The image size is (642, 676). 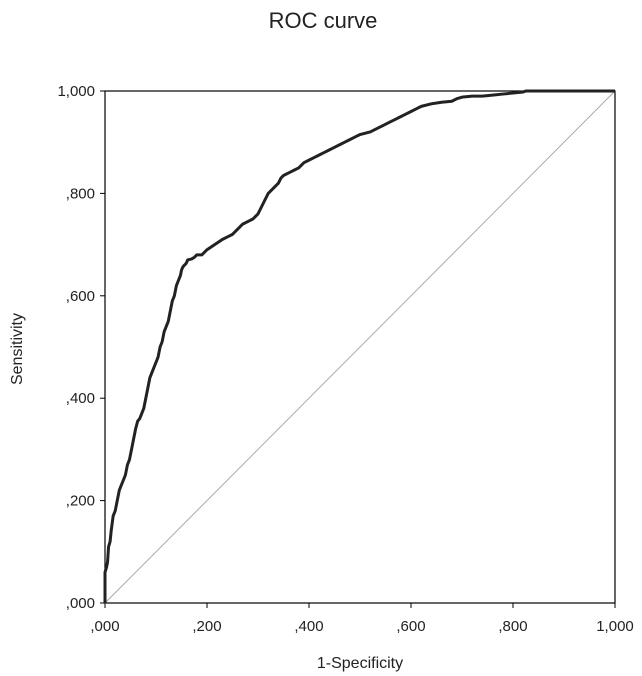 What do you see at coordinates (80, 398) in the screenshot?
I see `y-tick-label: ,400` at bounding box center [80, 398].